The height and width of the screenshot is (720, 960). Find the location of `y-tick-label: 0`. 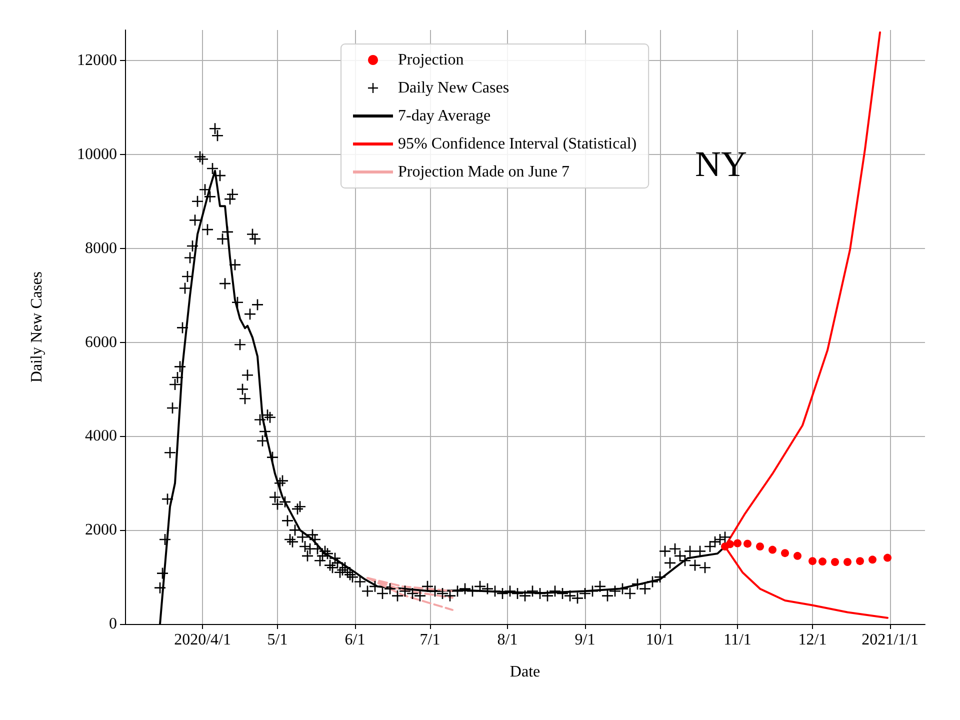

y-tick-label: 0 is located at coordinates (113, 624).